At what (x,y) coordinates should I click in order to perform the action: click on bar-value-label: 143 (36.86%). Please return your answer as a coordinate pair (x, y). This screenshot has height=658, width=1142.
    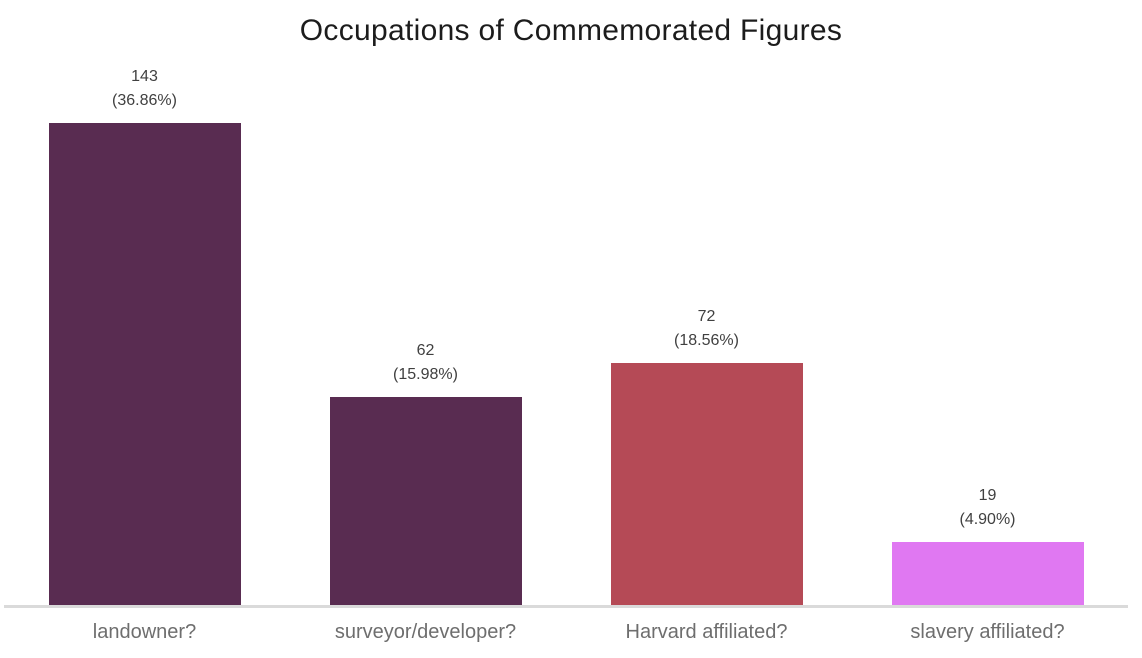
    Looking at the image, I should click on (144, 89).